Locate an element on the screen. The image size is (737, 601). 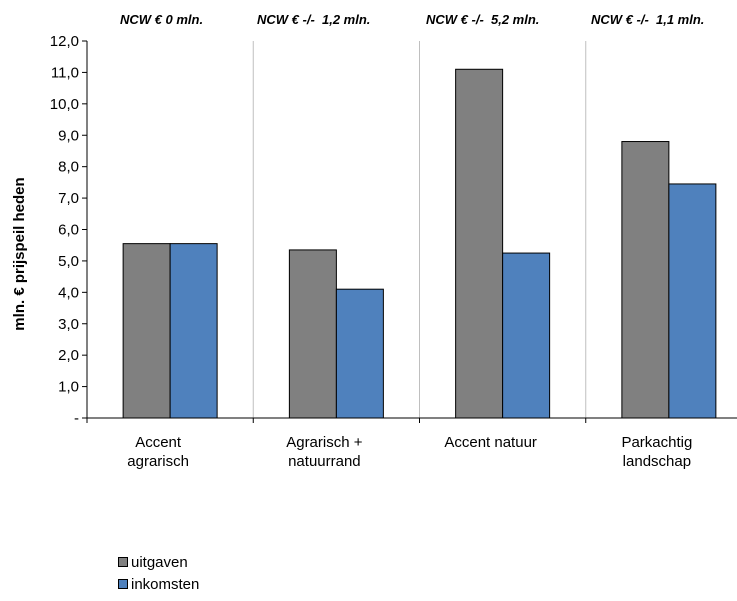
y-tick-label: 2,0 is located at coordinates (68, 355).